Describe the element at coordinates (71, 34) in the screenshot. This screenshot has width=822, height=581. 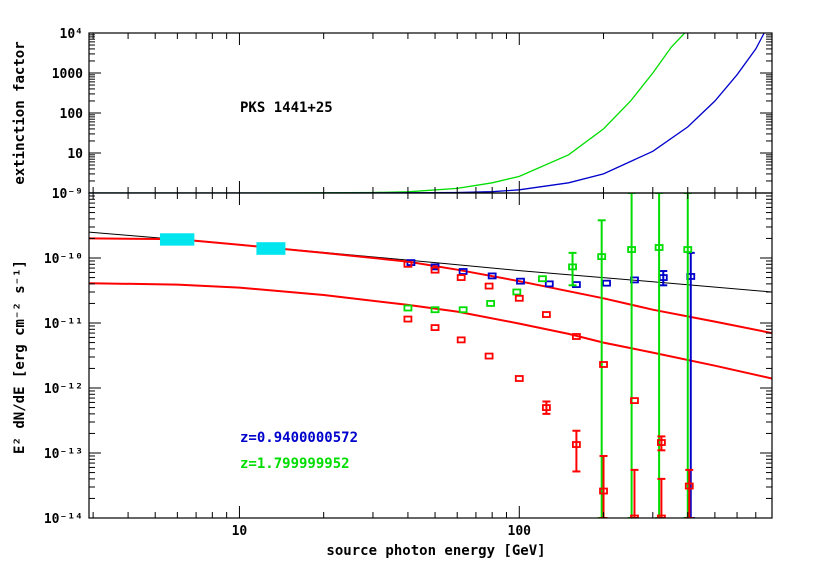
I see `y-tick-label: 10⁴` at that location.